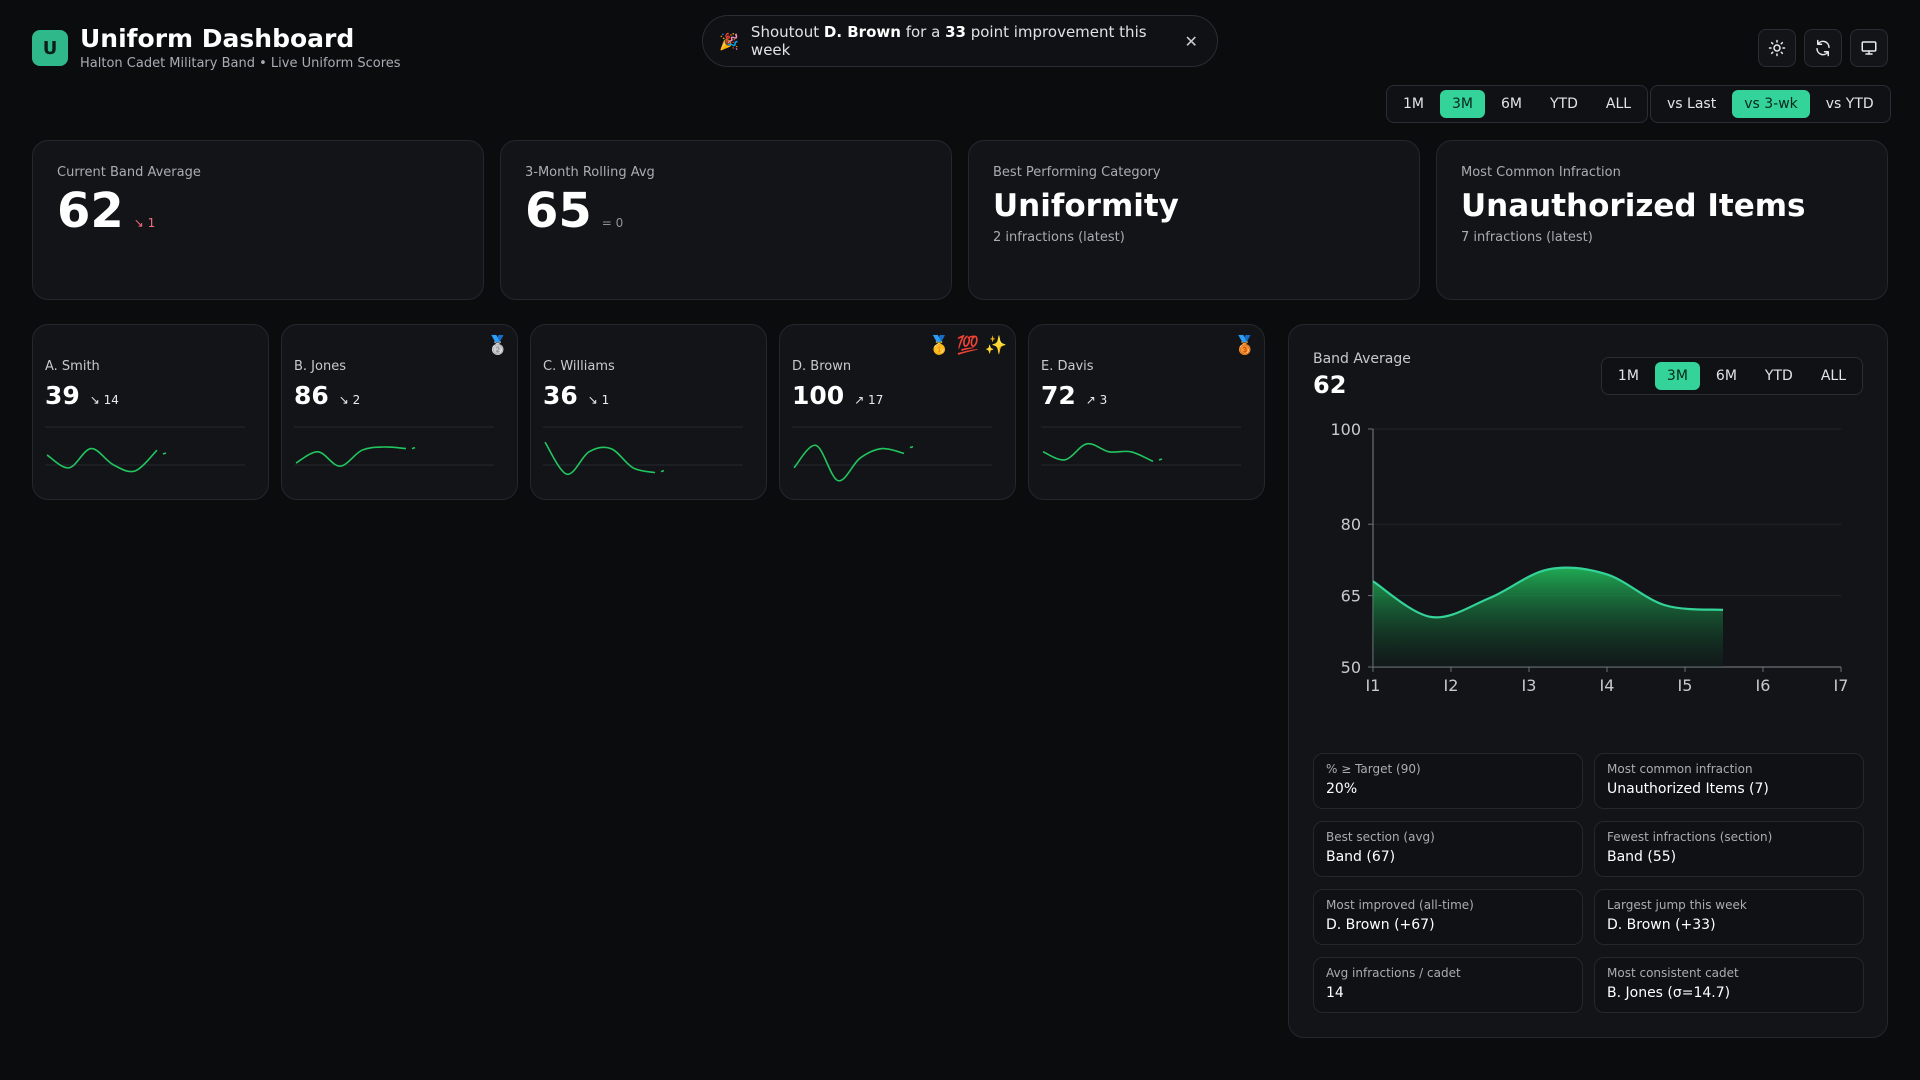  Describe the element at coordinates (648, 412) in the screenshot. I see `cadet-card: C. Williams 36 ↘ 1` at that location.